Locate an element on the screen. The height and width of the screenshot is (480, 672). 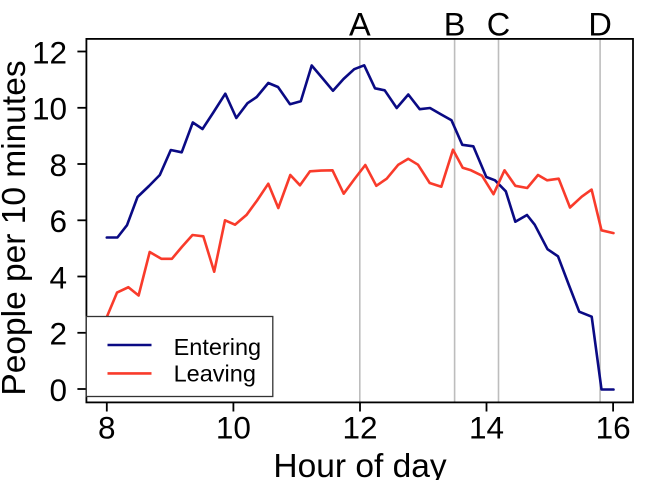
svg-text: Entering is located at coordinates (218, 347).